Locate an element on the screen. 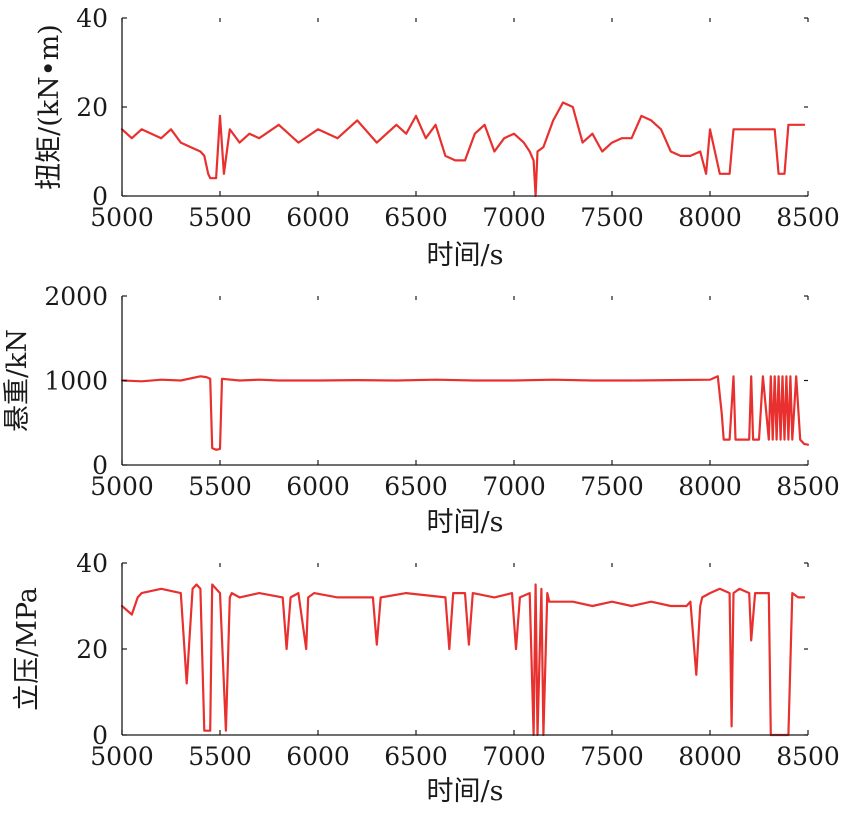  standpipe-y-axis-title: 立压/MPa is located at coordinates (27, 649).